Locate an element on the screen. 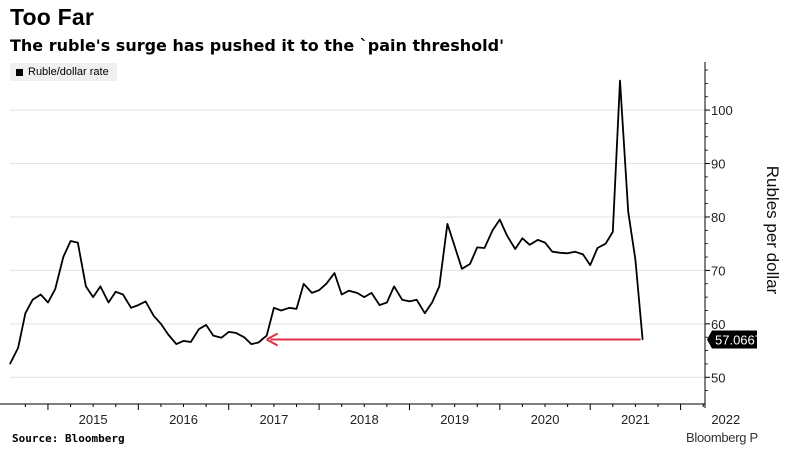  chart-title: Too Far is located at coordinates (52, 17).